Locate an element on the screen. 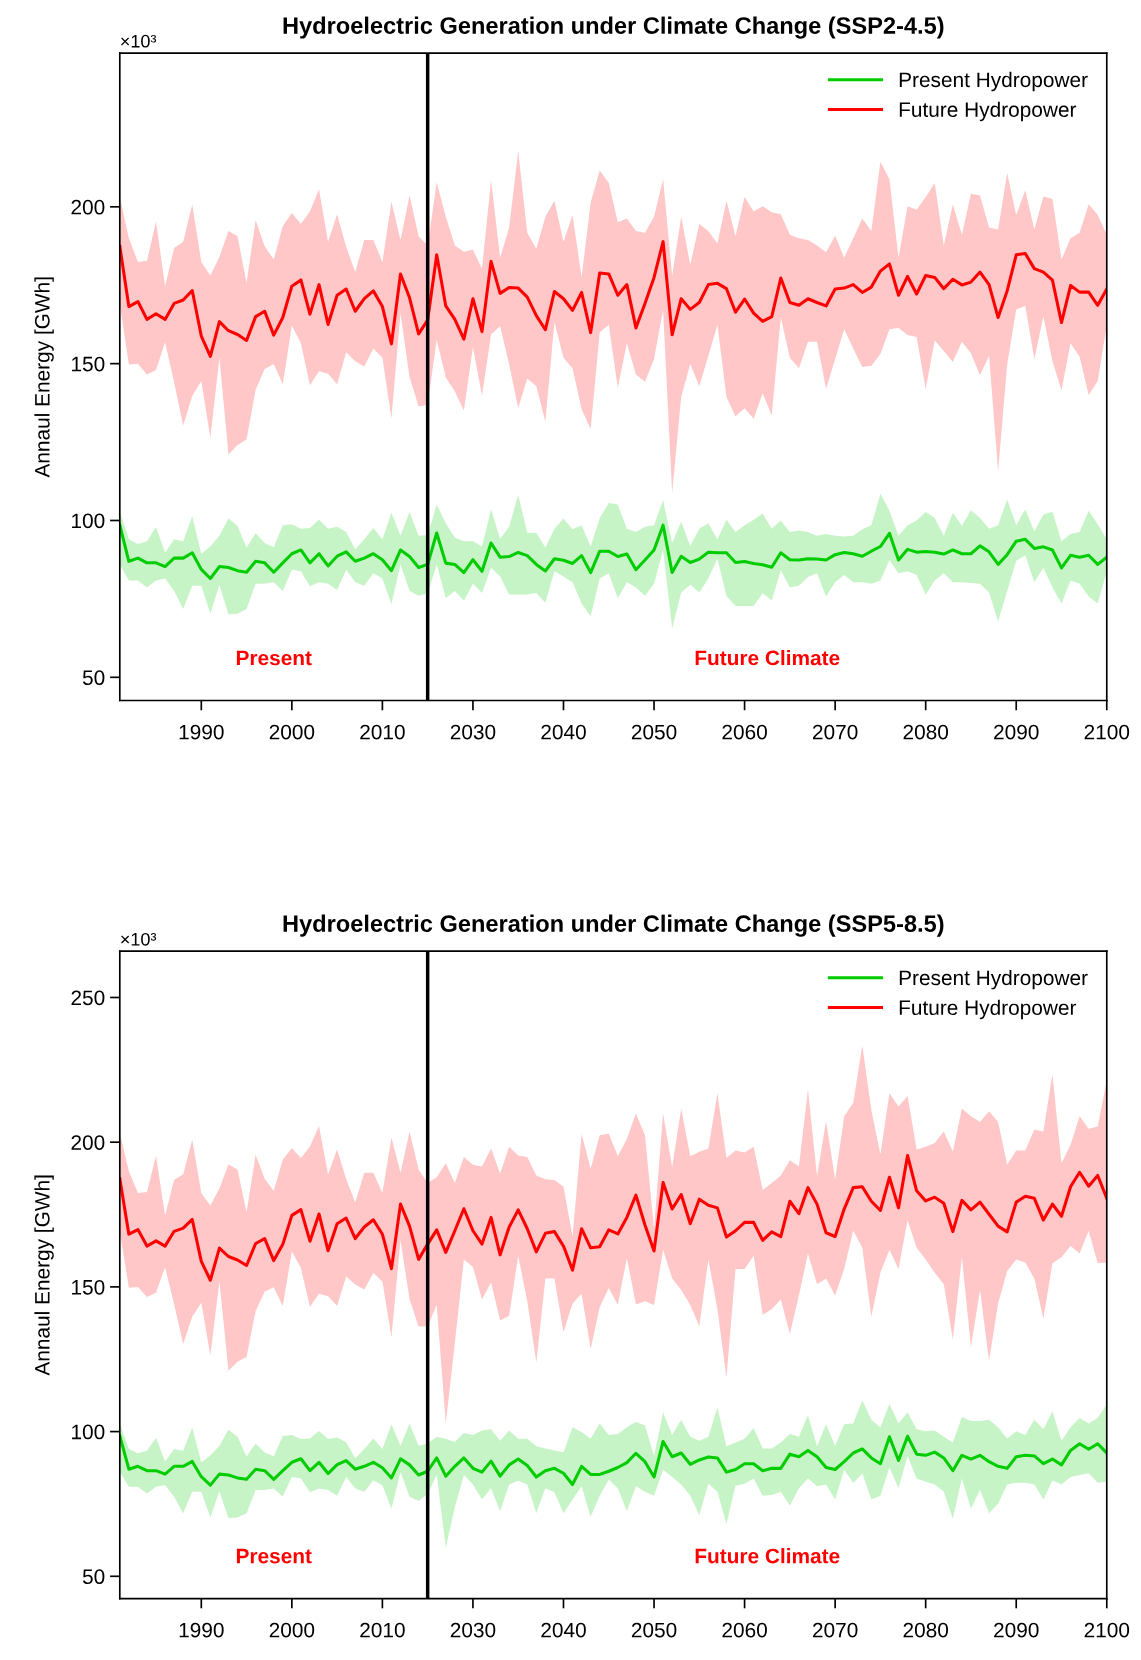 This screenshot has width=1141, height=1660. chart-title: Hydroelectric Generation under Climate Change (SSP5-8.5) is located at coordinates (613, 925).